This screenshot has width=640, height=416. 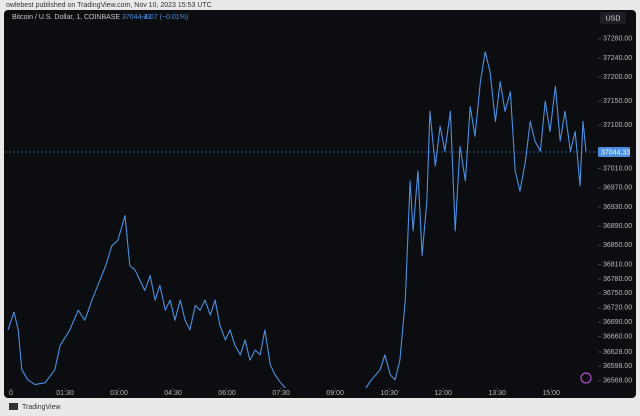 What do you see at coordinates (551, 393) in the screenshot?
I see `x-tick-label: 15:00` at bounding box center [551, 393].